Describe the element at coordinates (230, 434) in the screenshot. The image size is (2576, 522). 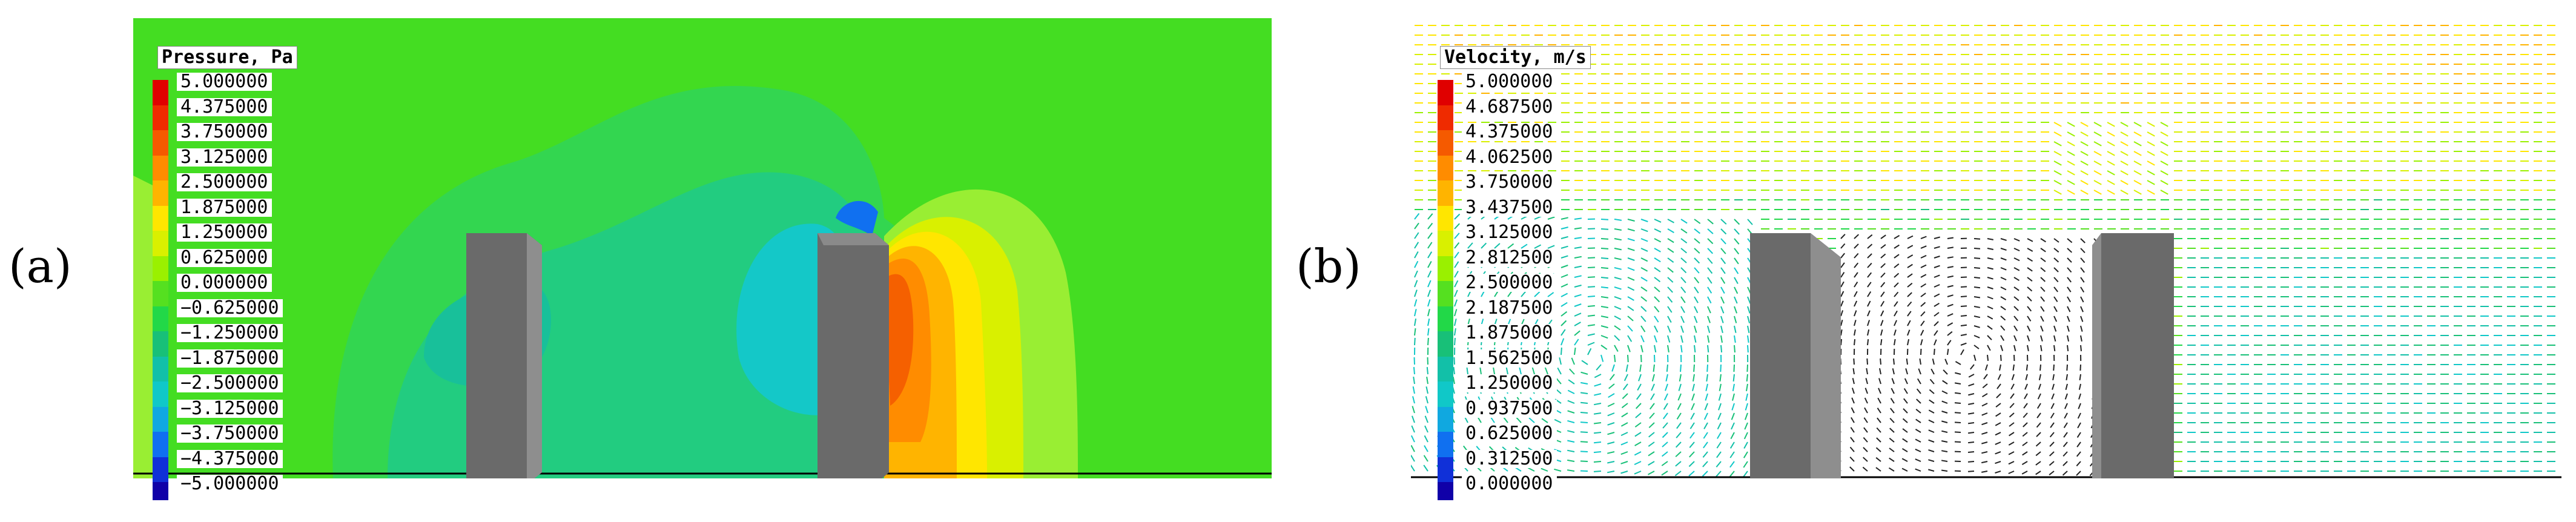
I see `colorbar-tick-label: −3.750000` at that location.